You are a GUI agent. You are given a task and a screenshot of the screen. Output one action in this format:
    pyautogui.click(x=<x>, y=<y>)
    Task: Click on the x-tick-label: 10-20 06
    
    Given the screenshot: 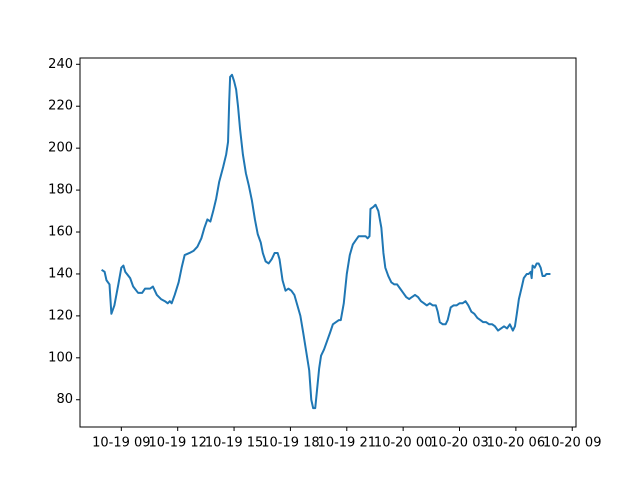 What is the action you would take?
    pyautogui.click(x=516, y=443)
    